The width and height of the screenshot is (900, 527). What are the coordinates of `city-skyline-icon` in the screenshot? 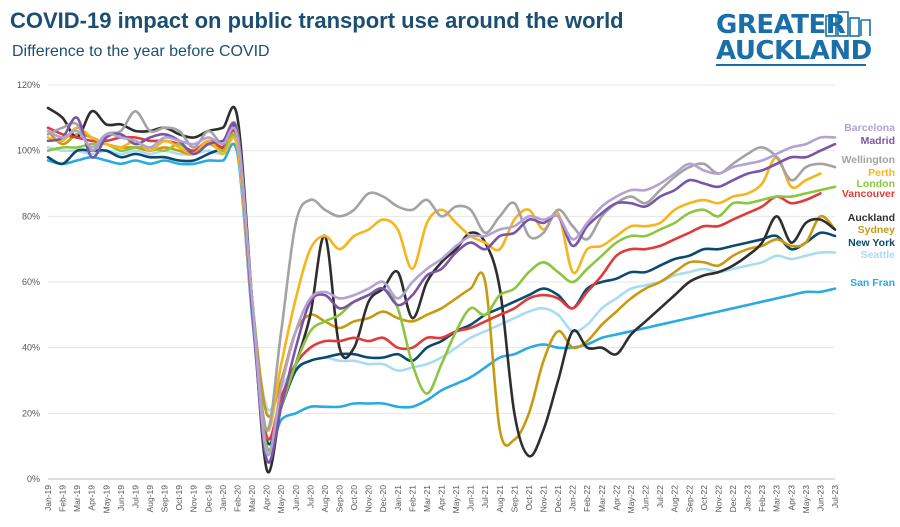 It's located at (848, 24).